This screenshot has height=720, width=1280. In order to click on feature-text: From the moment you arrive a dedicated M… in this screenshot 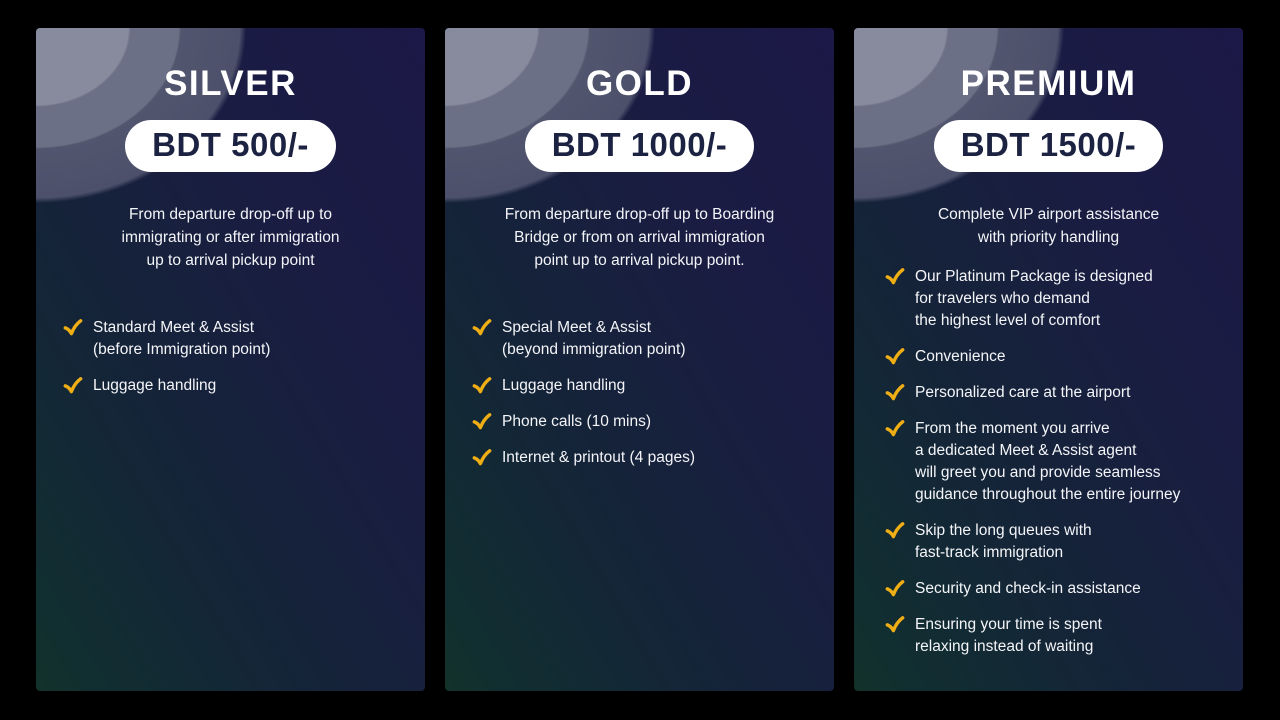, I will do `click(1048, 461)`.